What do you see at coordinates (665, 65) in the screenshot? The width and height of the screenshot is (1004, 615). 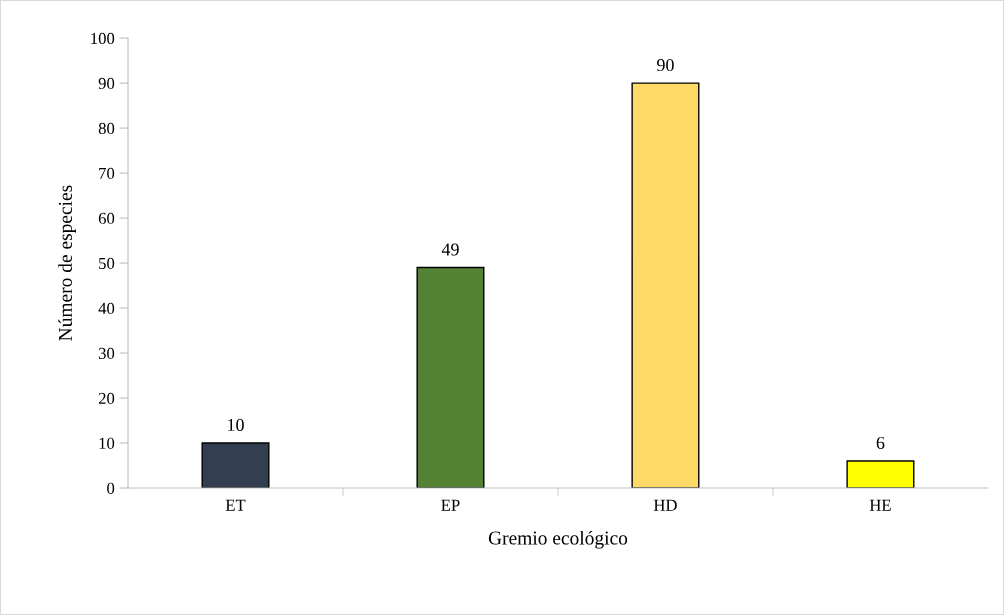 I see `data-label: 90` at bounding box center [665, 65].